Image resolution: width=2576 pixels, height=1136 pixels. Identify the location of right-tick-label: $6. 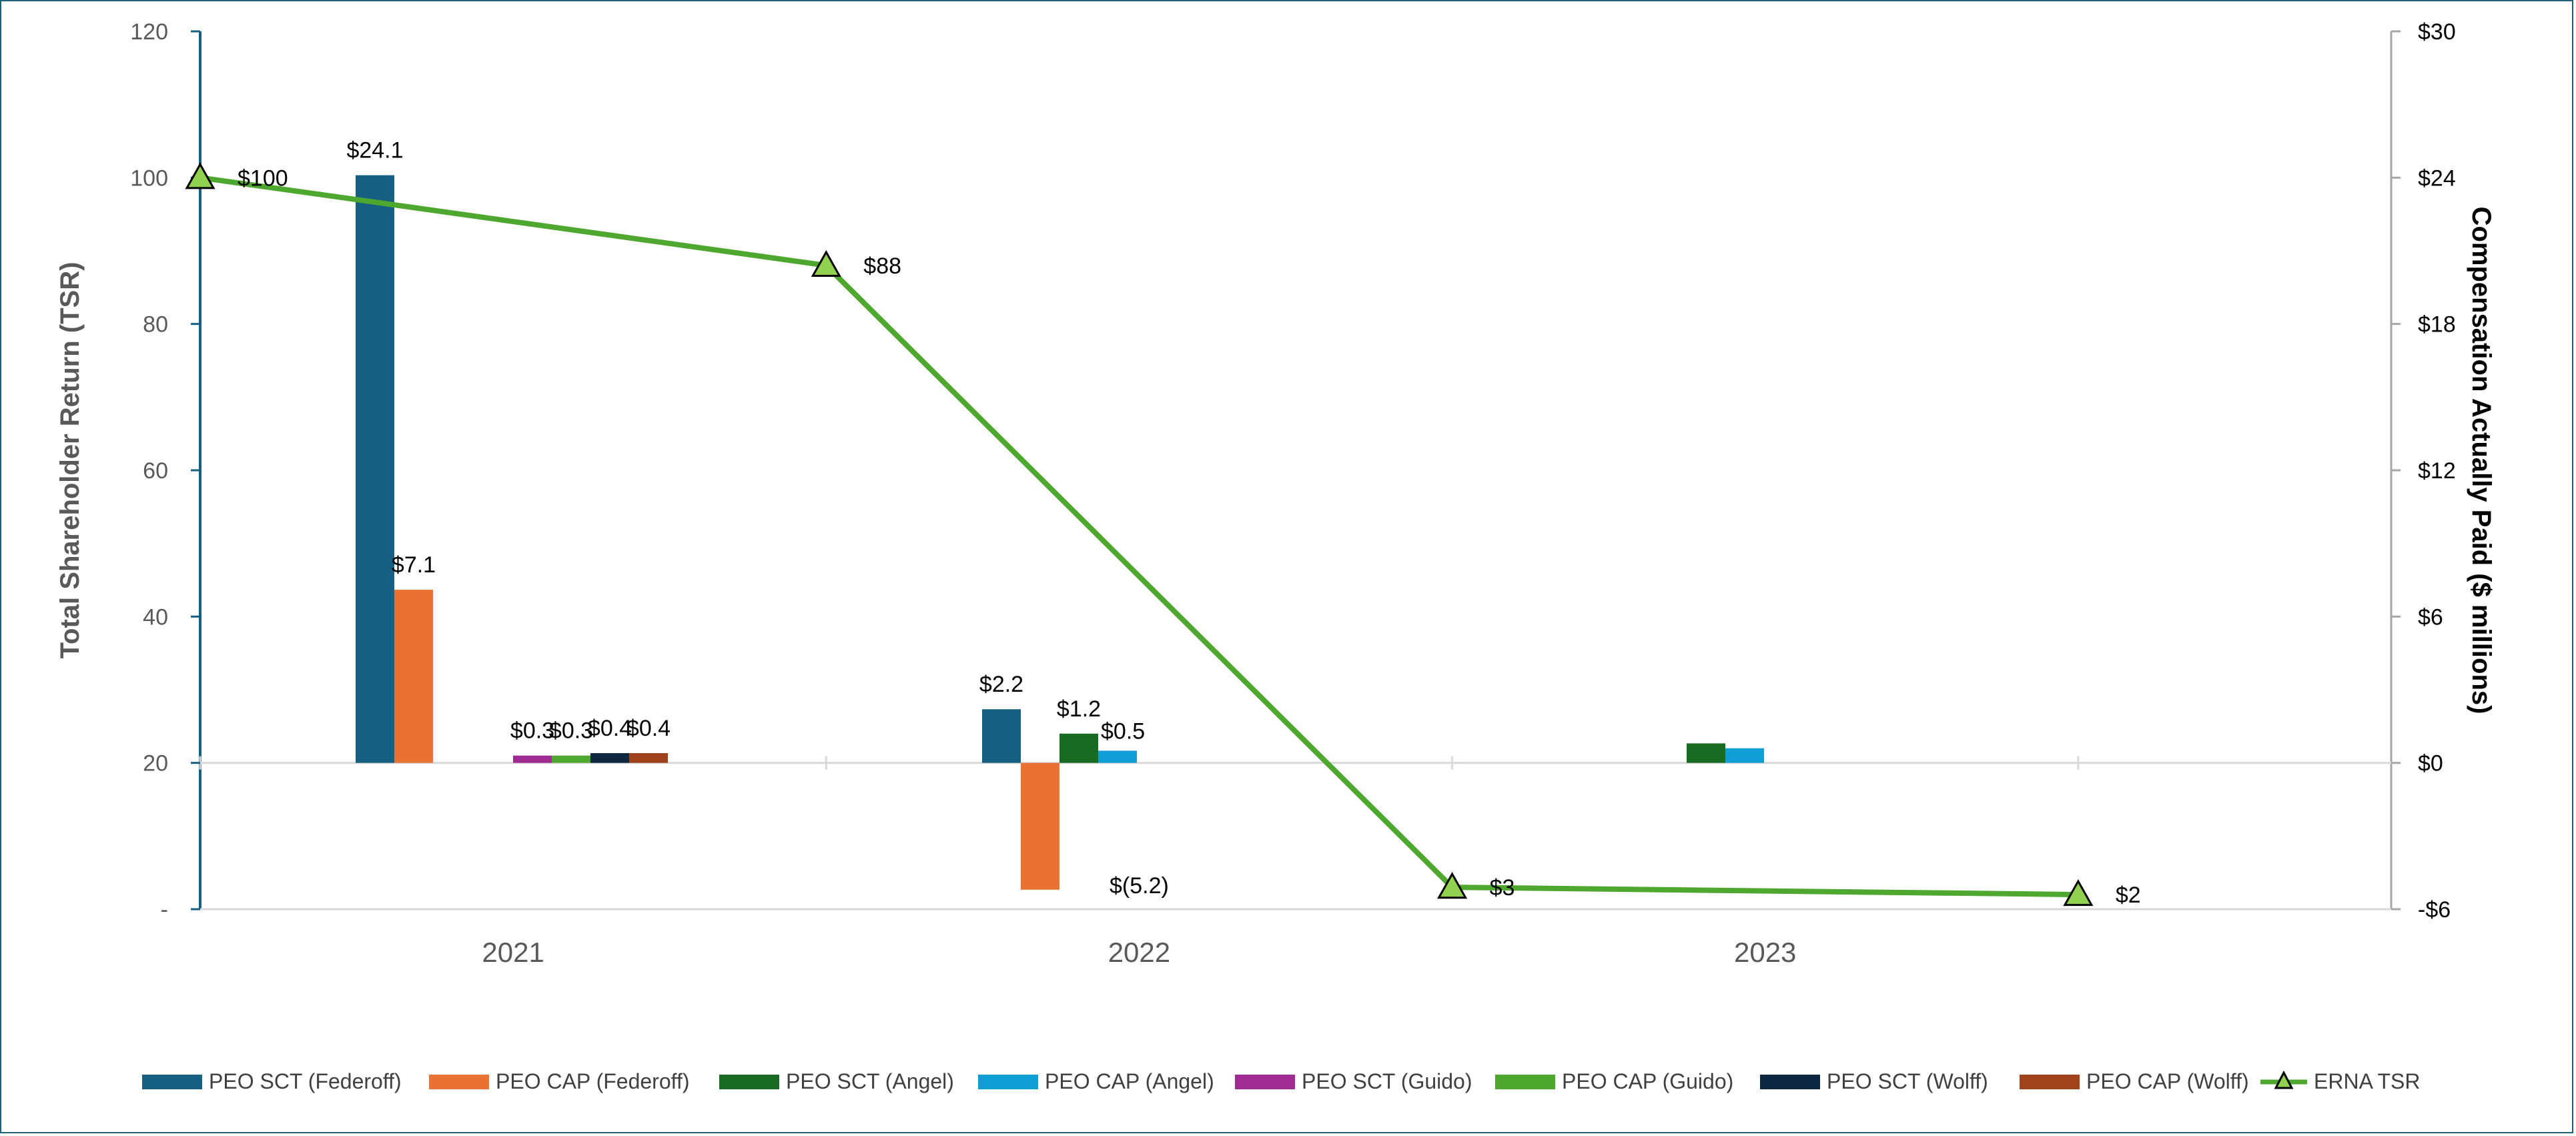
(2430, 617).